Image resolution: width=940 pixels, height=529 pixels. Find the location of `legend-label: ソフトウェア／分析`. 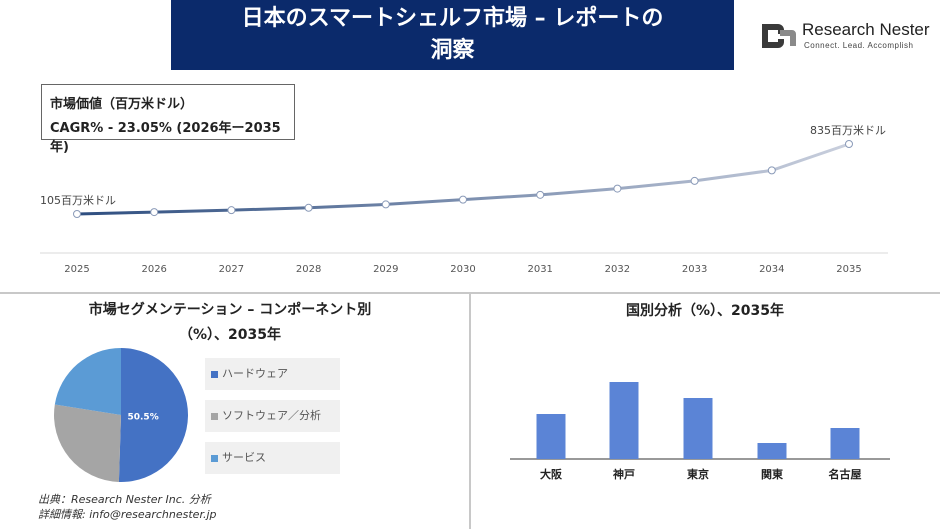

legend-label: ソフトウェア／分析 is located at coordinates (271, 415).